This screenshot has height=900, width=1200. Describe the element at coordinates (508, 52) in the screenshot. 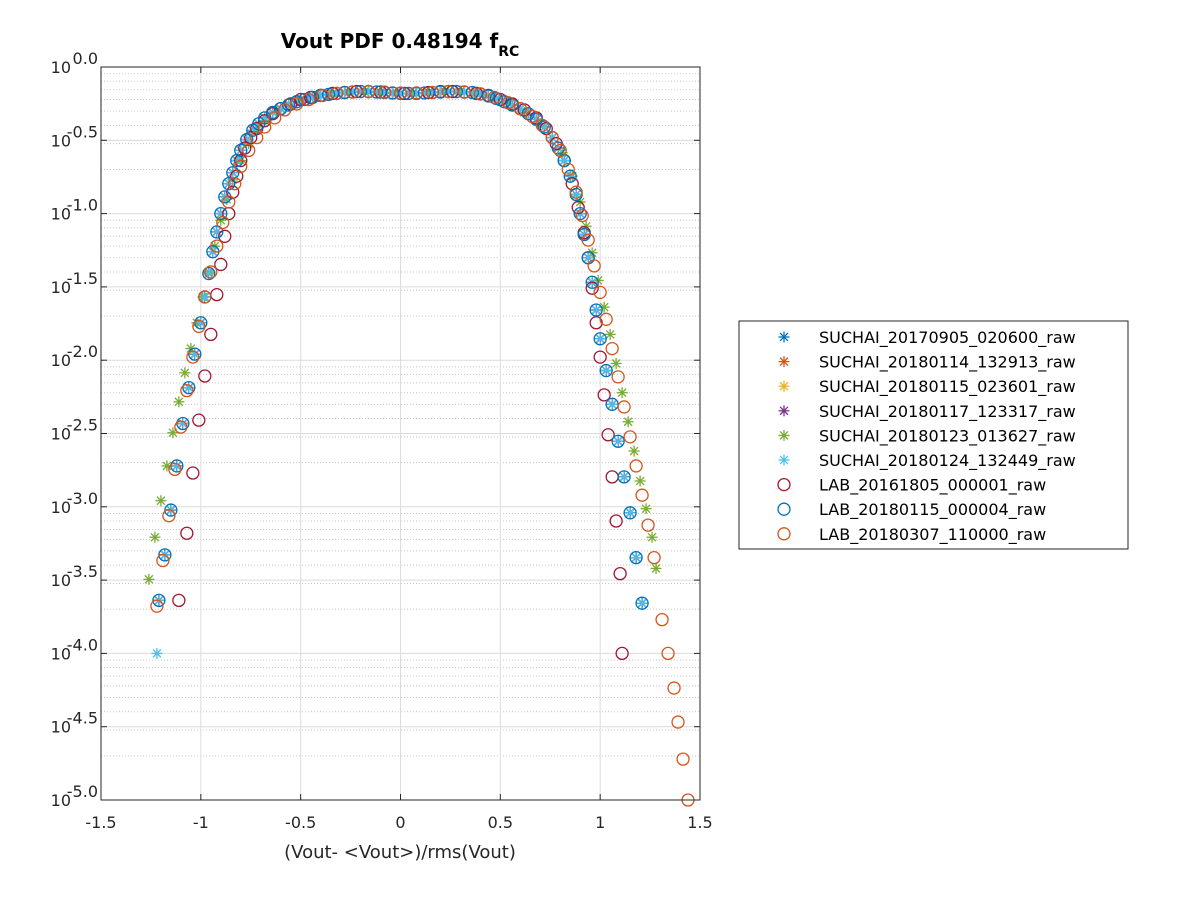

I see `chart-title-subscript: RC` at that location.